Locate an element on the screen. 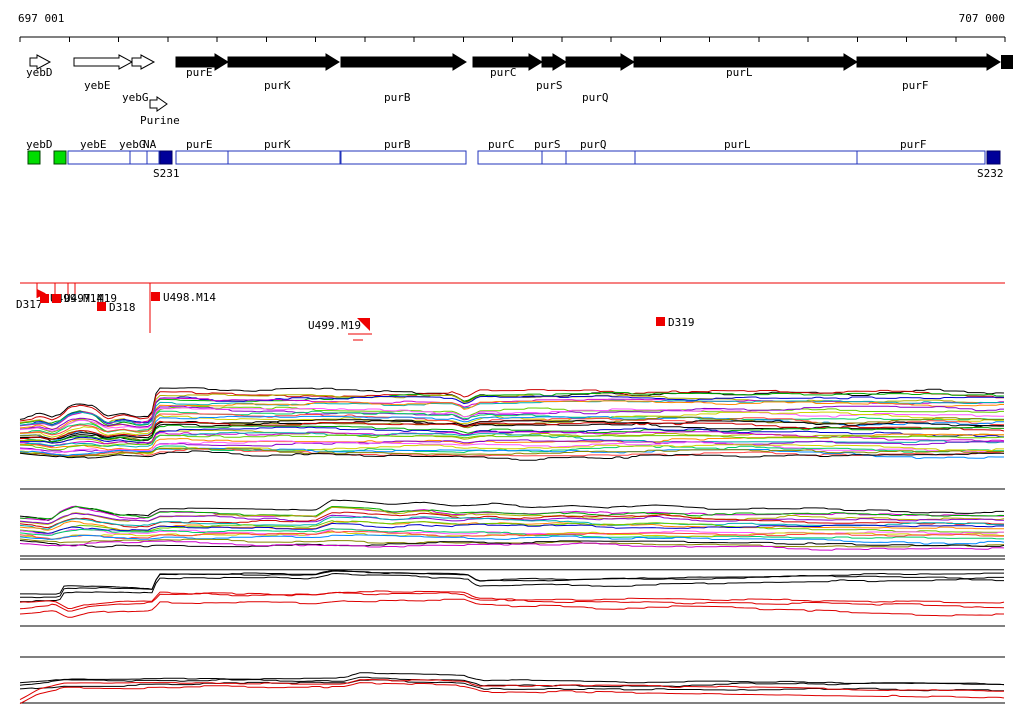 The image size is (1024, 714). marker-square-U499.M14 is located at coordinates (44, 298).